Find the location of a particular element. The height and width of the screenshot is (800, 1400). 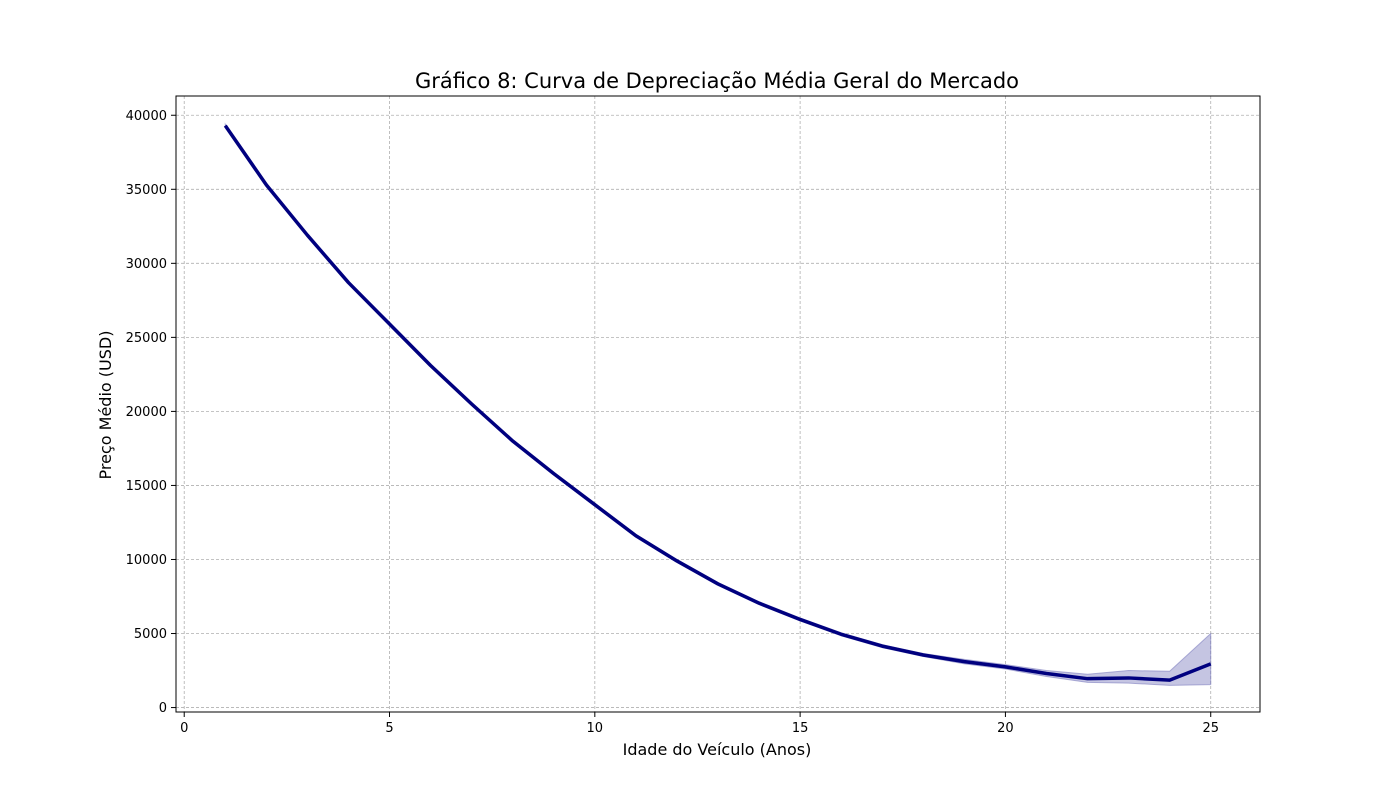

x-tick-label: 5 is located at coordinates (389, 728).